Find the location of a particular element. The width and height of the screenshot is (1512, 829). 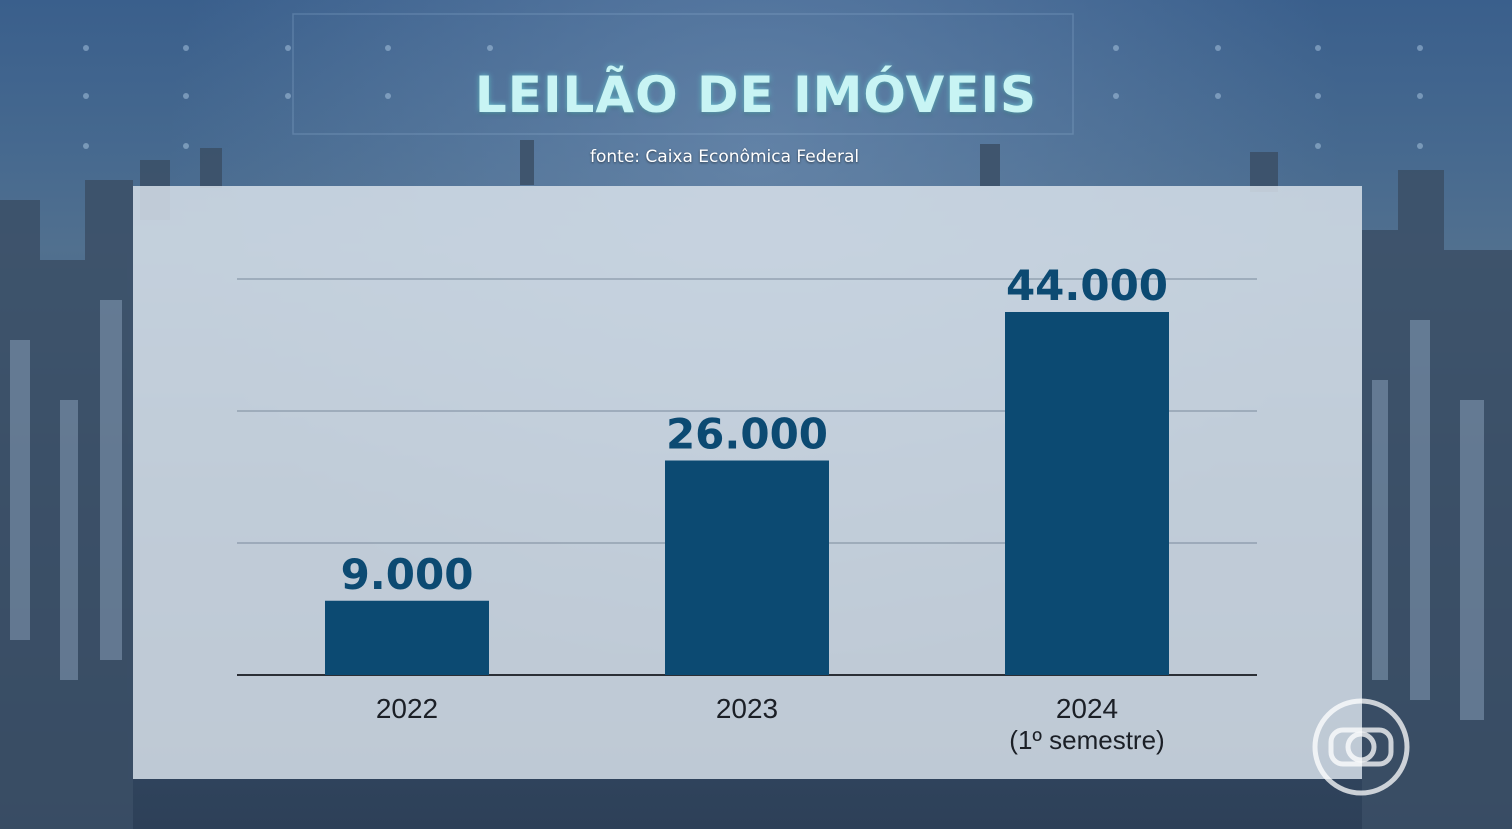

bar-2024 is located at coordinates (1087, 493).